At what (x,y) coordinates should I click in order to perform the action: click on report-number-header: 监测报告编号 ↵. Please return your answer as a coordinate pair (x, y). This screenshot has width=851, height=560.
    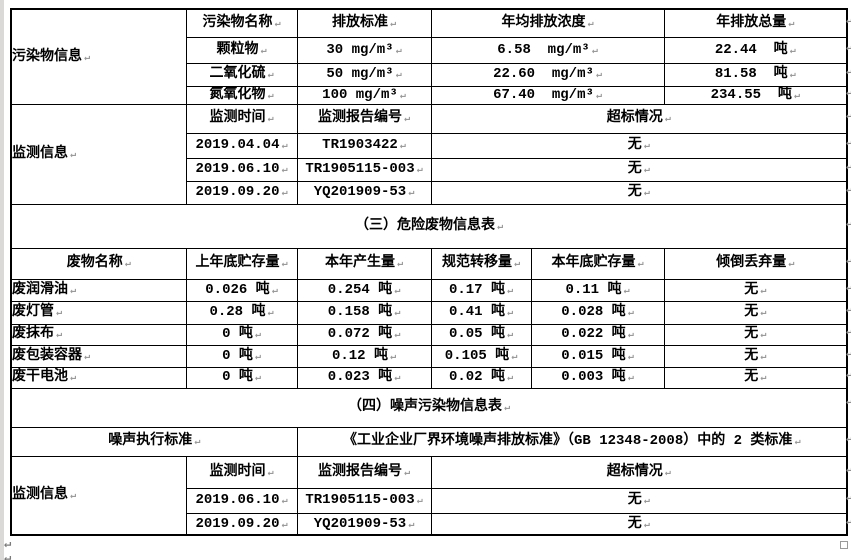
    Looking at the image, I should click on (364, 472).